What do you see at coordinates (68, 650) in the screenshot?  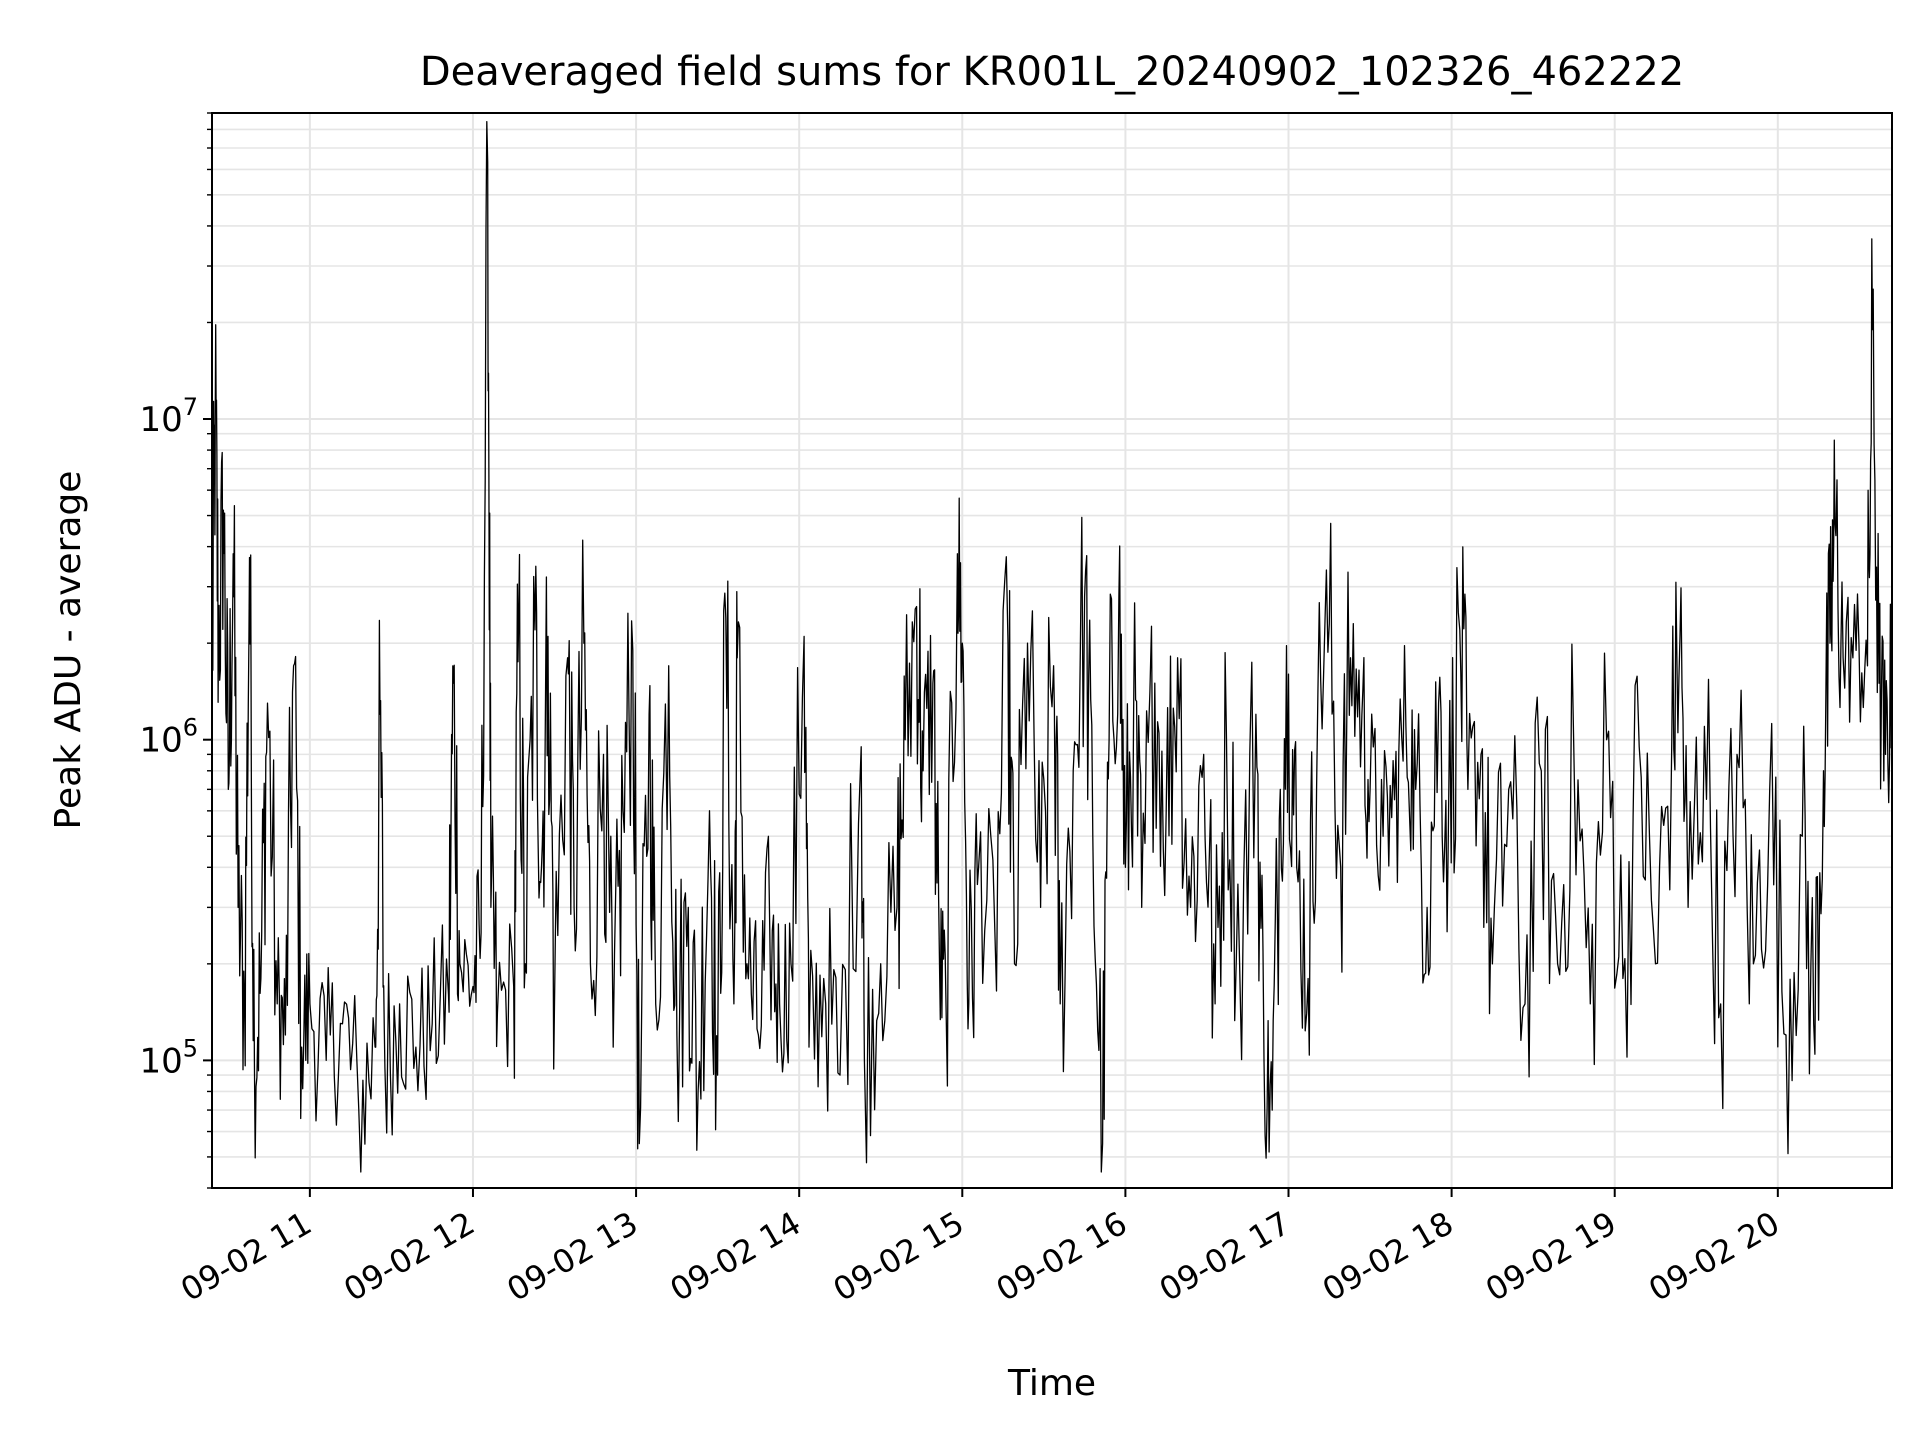 I see `y-axis-label: Peak ADU - average` at bounding box center [68, 650].